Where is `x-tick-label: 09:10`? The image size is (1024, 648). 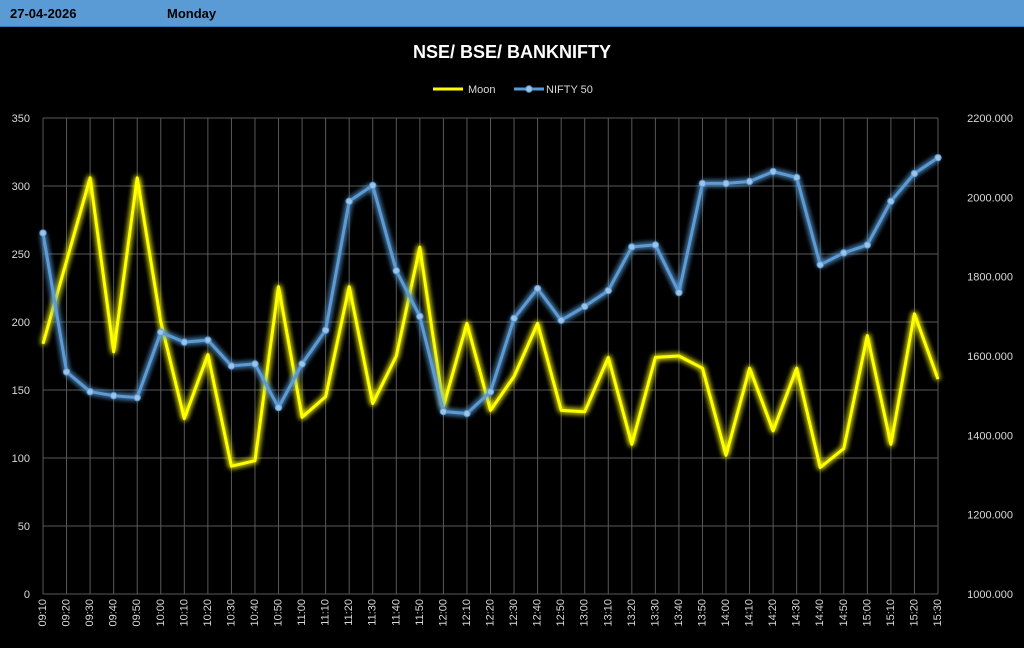 x-tick-label: 09:10 is located at coordinates (43, 613).